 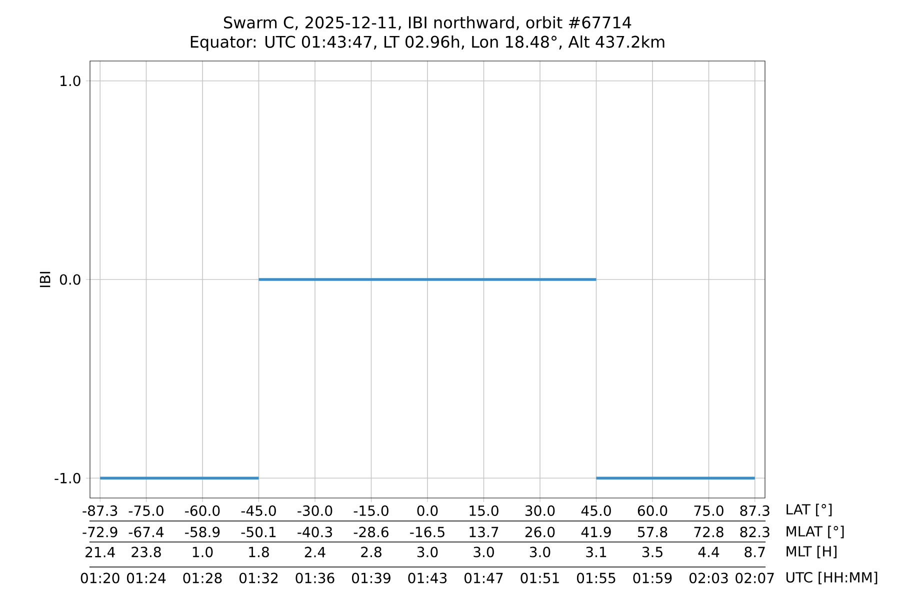 What do you see at coordinates (811, 552) in the screenshot?
I see `text: MLT [H]` at bounding box center [811, 552].